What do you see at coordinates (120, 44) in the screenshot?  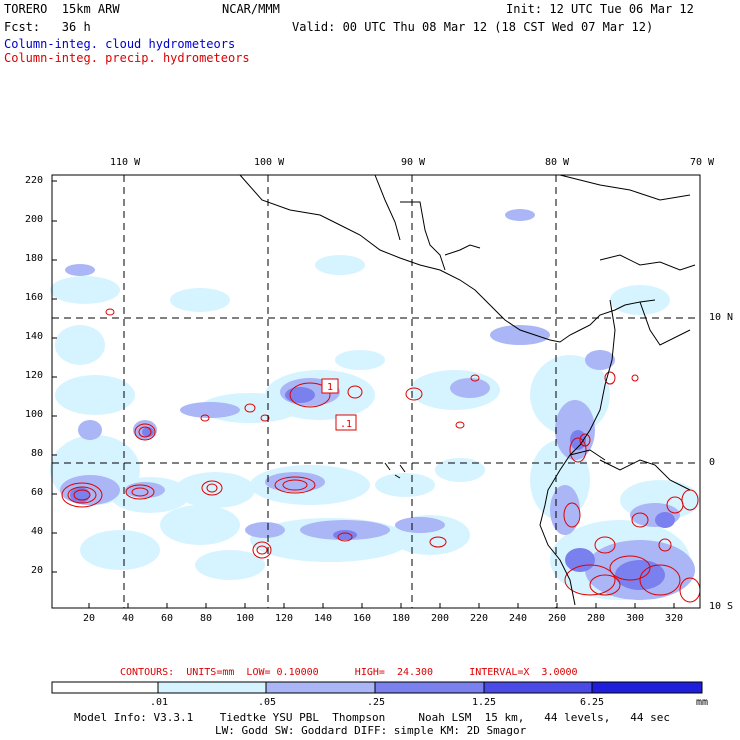 I see `field-cloud-title: Column-integ. cloud hydrometeors` at bounding box center [120, 44].